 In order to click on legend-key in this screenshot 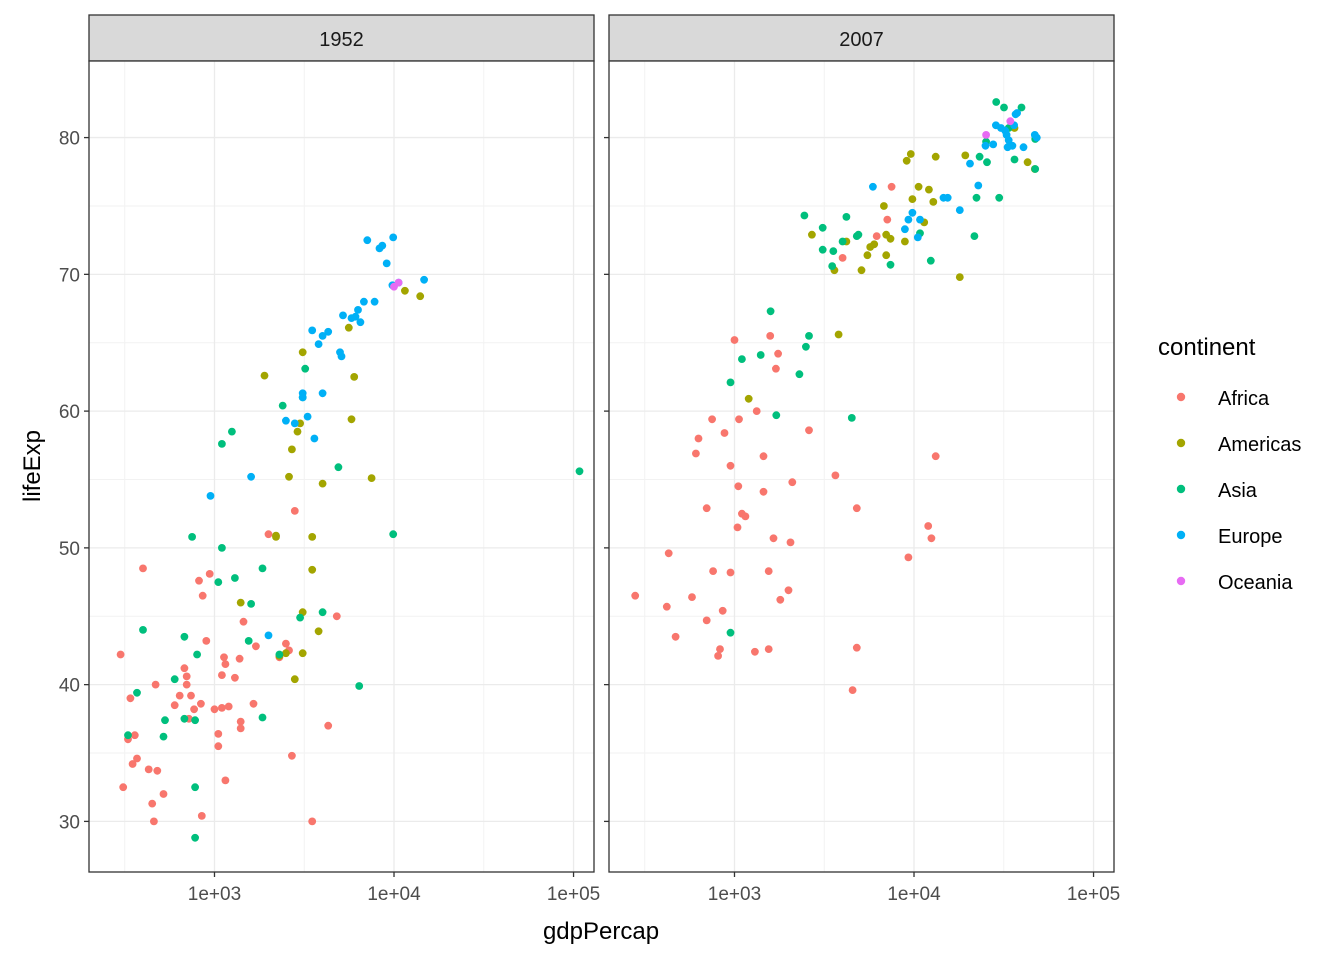, I will do `click(1181, 489)`.